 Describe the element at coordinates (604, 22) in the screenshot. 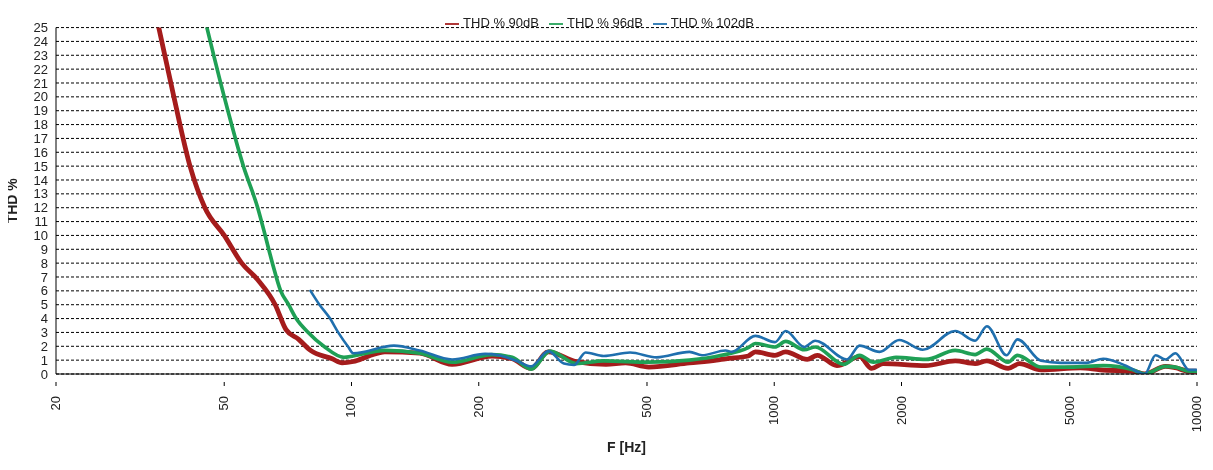

I see `legend-label: THD % 96dB` at that location.